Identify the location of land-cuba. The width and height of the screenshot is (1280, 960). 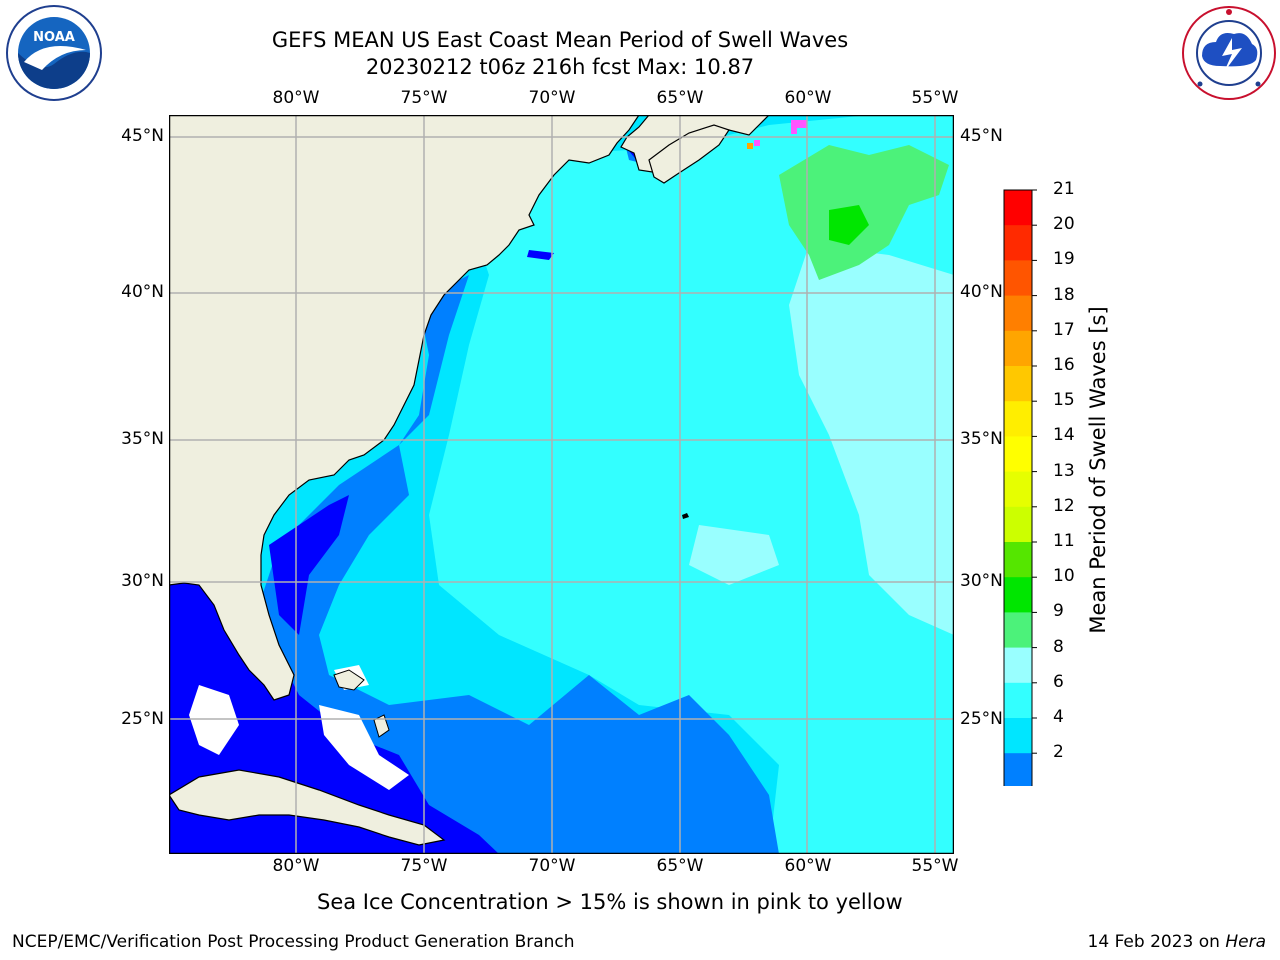
(307, 807).